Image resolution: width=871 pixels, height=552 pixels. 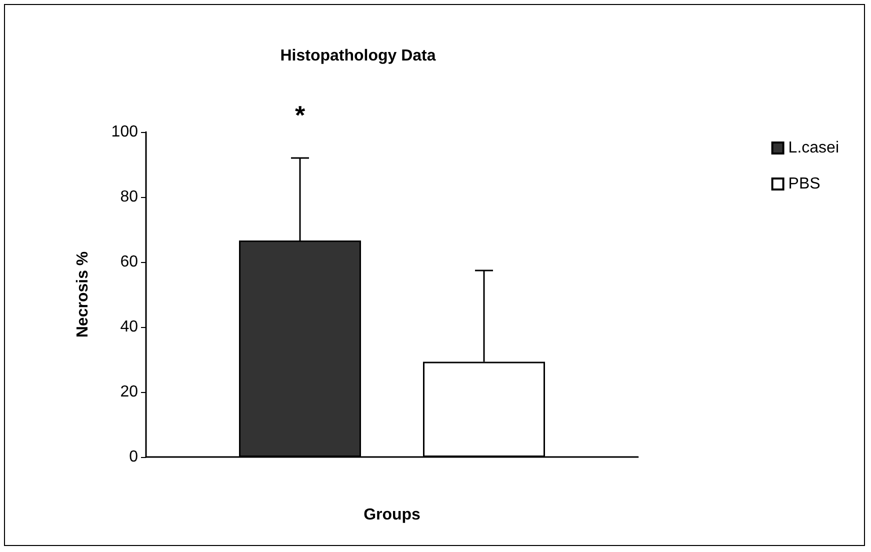 I want to click on x-axis-title: Groups, so click(x=392, y=515).